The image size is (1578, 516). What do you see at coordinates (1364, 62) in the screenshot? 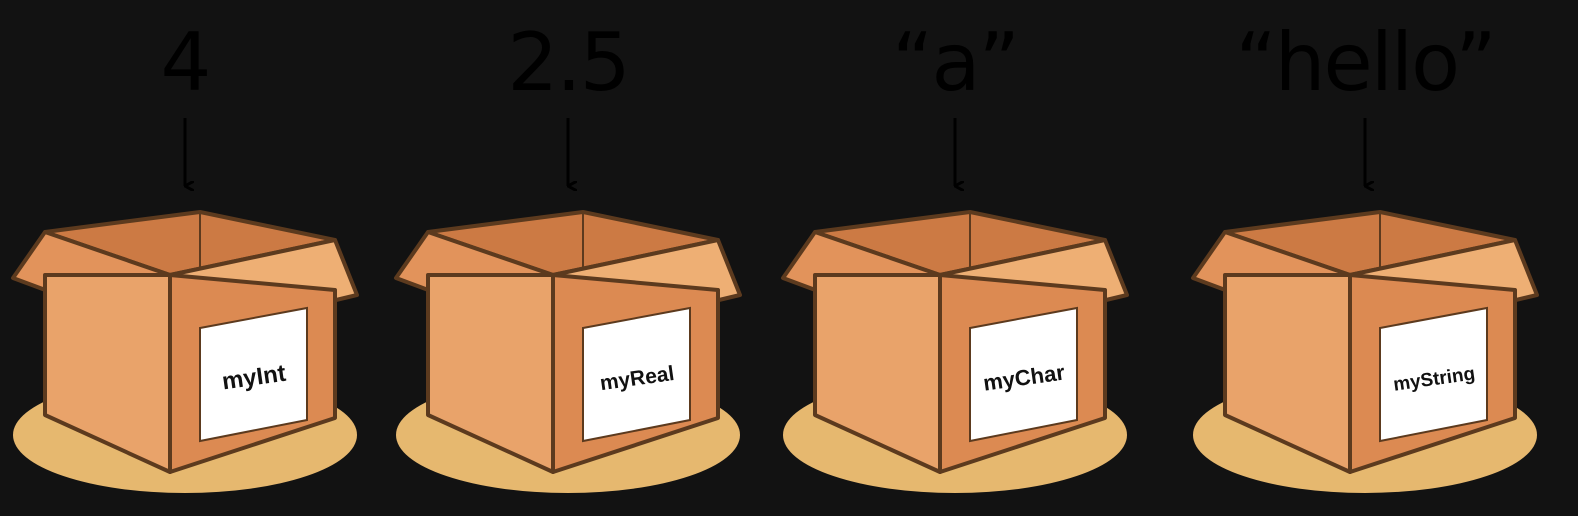
I see `value-text: “hello”` at bounding box center [1364, 62].